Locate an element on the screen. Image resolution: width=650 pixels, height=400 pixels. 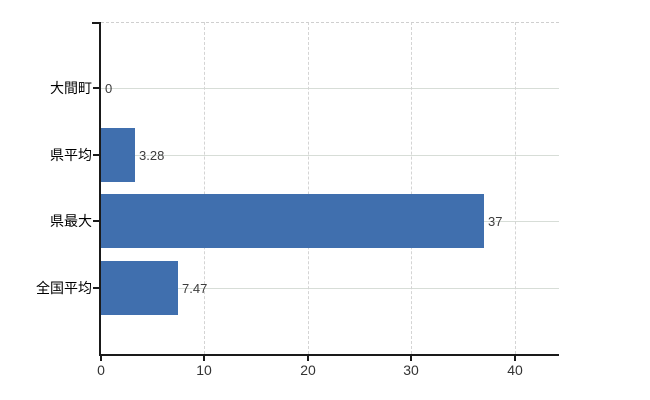
category-label: 県最大 is located at coordinates (71, 221).